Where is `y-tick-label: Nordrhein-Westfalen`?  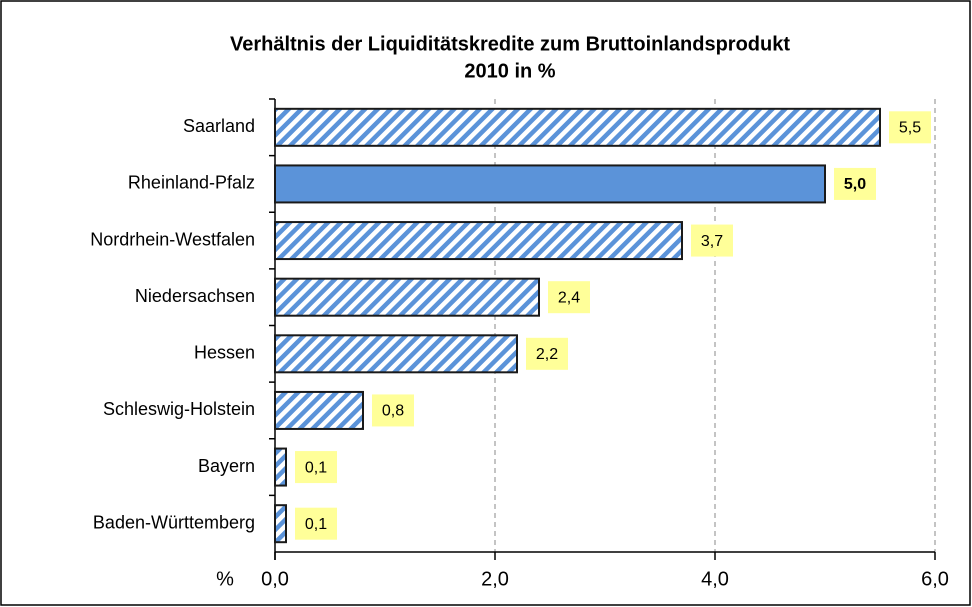
y-tick-label: Nordrhein-Westfalen is located at coordinates (172, 239).